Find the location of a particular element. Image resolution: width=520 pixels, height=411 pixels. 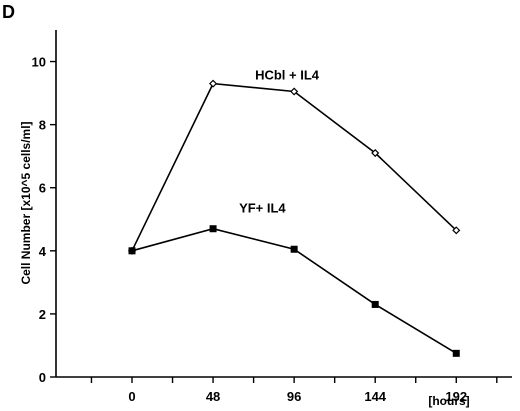

y-axis-title: Cell Number [x10^5 cells/ml] is located at coordinates (26, 202).